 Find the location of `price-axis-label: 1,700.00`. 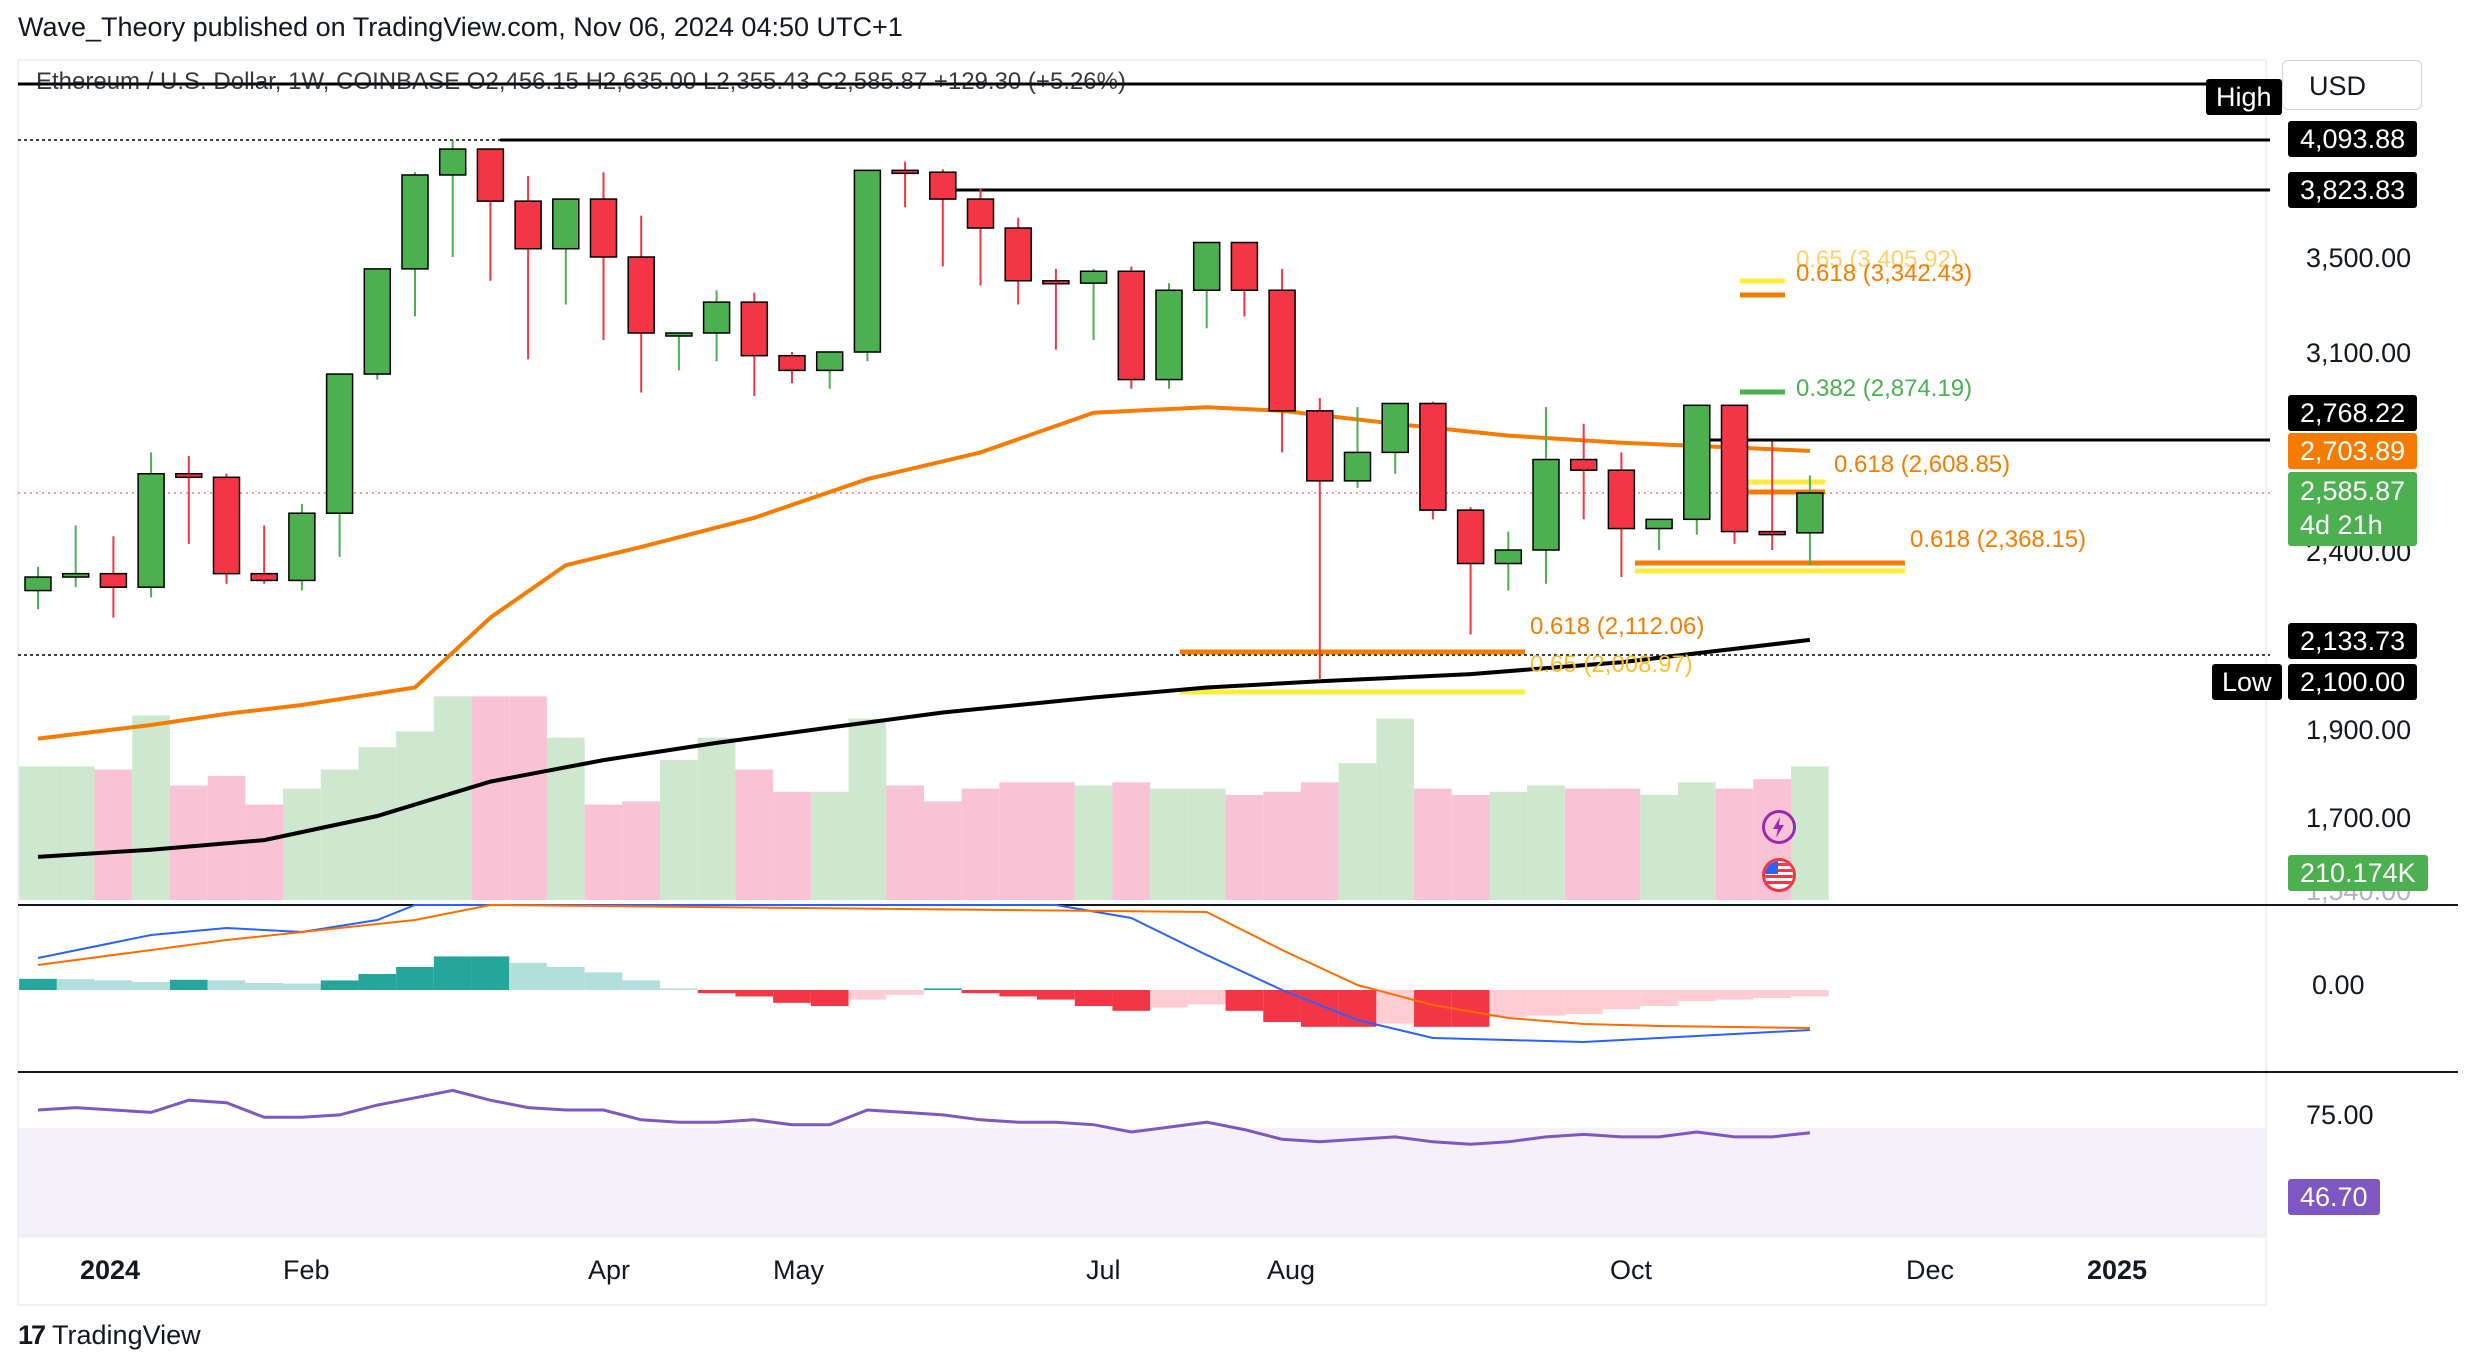

price-axis-label: 1,700.00 is located at coordinates (2359, 818).